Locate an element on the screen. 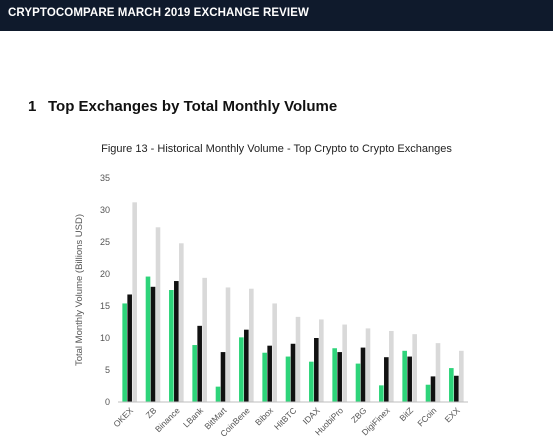  y-tick-label: 20 is located at coordinates (105, 274).